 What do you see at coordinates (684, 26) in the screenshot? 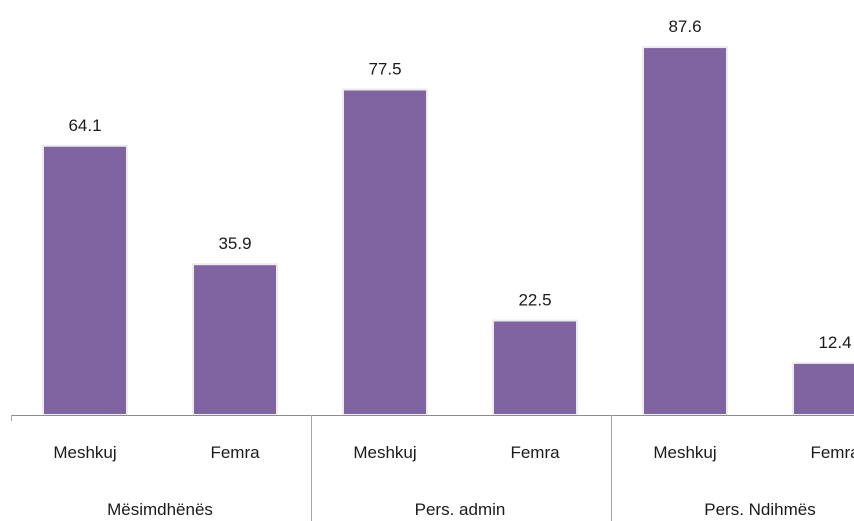
I see `data-label-2-0: 87.6` at bounding box center [684, 26].